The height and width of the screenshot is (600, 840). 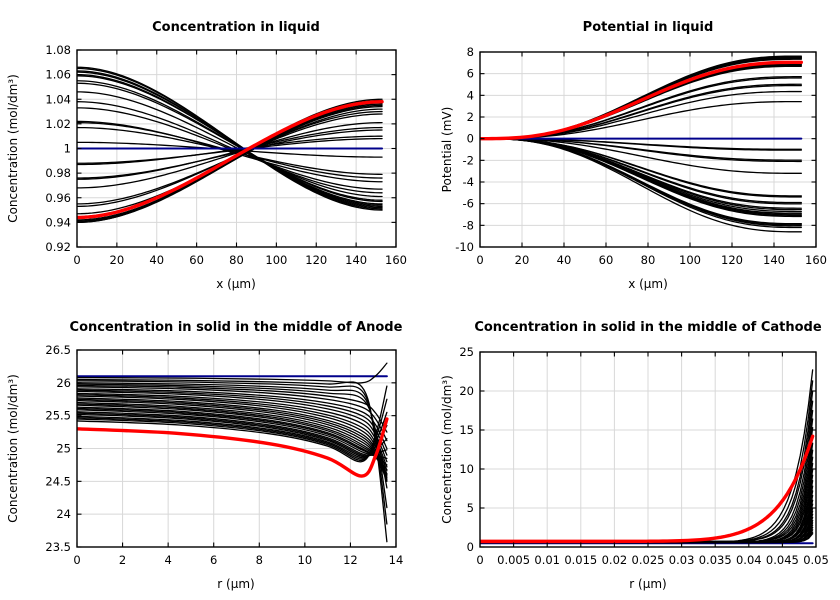 I want to click on x-tick-label: 4, so click(x=167, y=560).